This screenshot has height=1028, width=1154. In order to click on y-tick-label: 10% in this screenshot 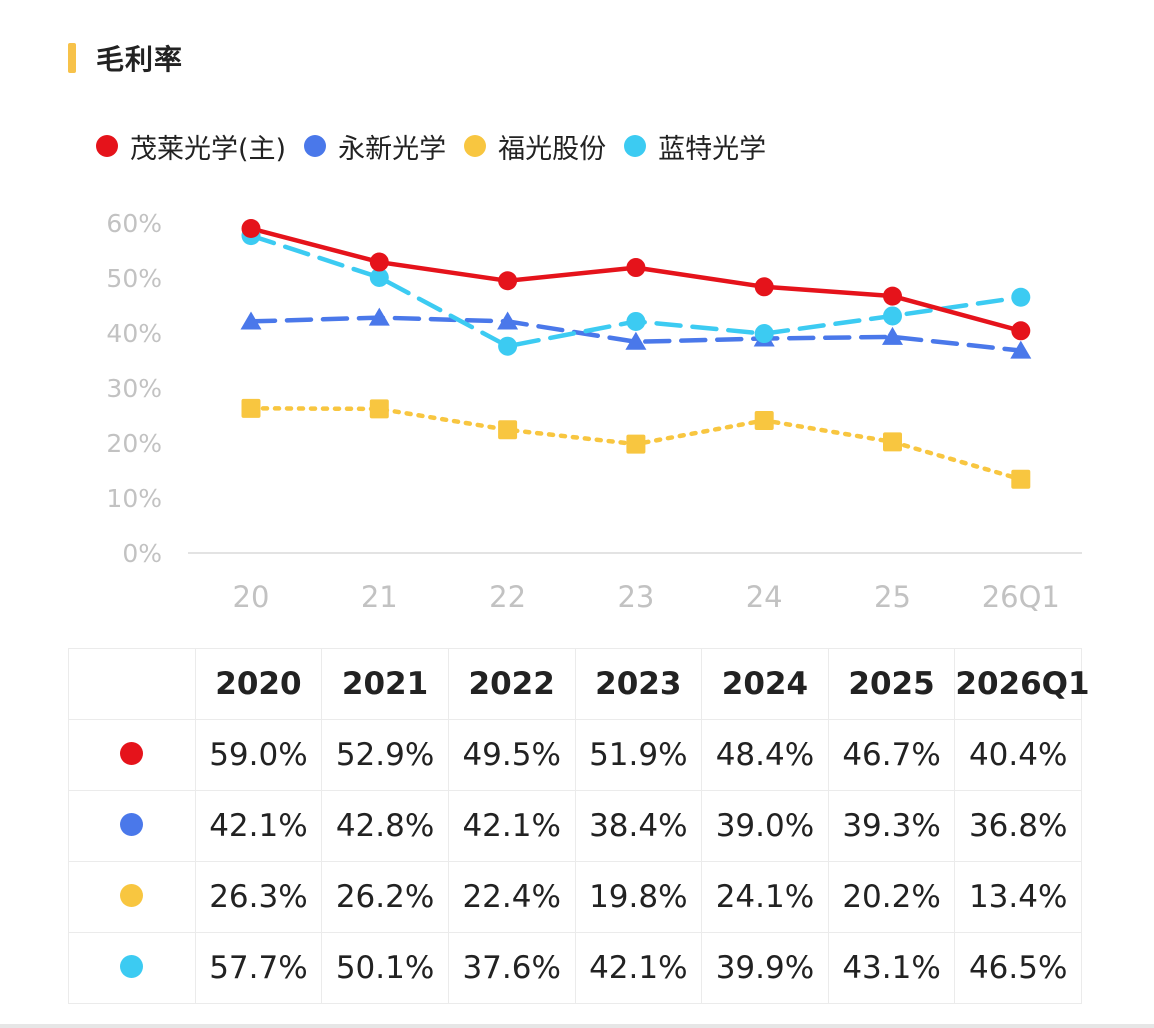, I will do `click(134, 498)`.